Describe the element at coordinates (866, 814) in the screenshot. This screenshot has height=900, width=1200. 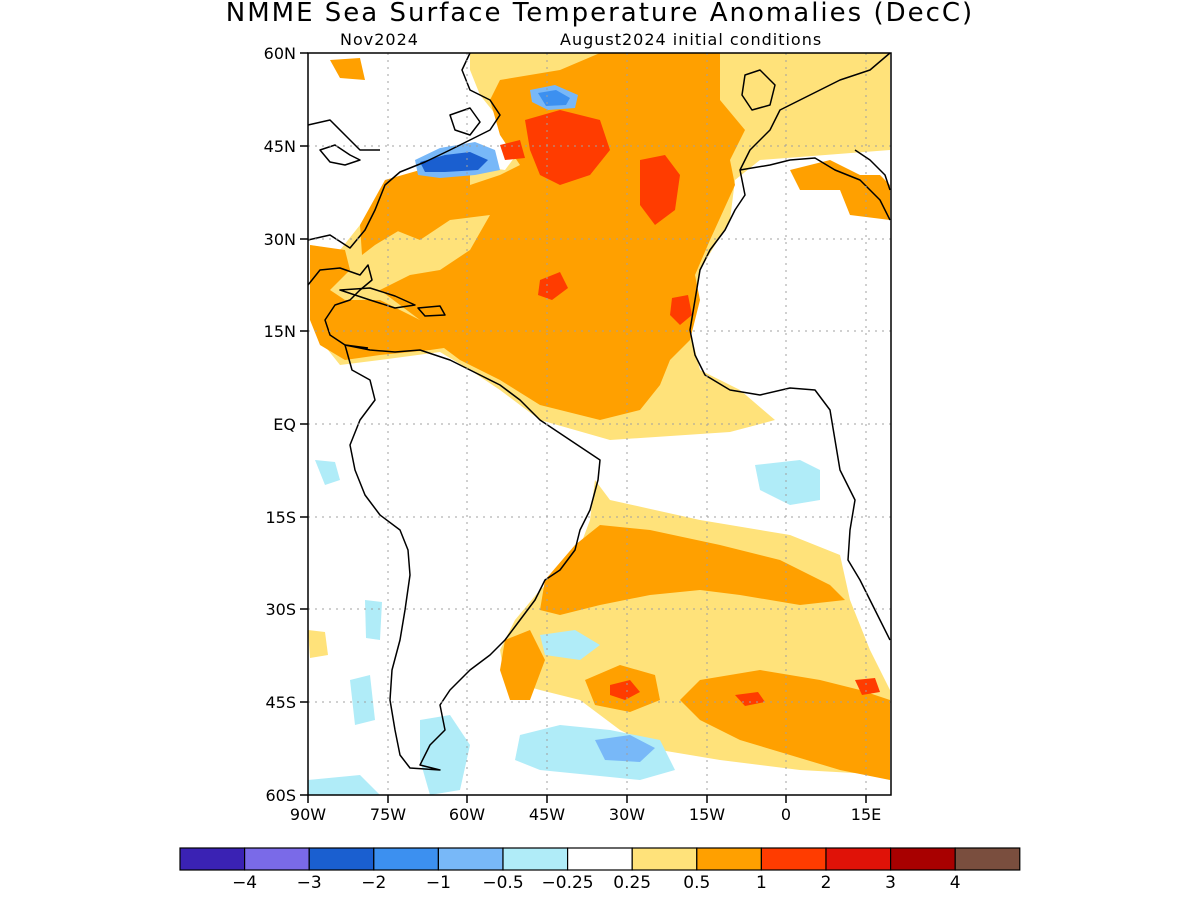
I see `lon-label: 15E` at that location.